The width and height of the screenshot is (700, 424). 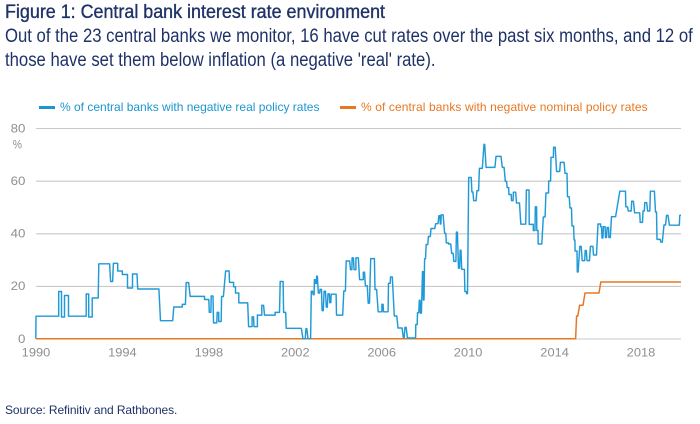 I want to click on svg-text: 2006, so click(x=381, y=353).